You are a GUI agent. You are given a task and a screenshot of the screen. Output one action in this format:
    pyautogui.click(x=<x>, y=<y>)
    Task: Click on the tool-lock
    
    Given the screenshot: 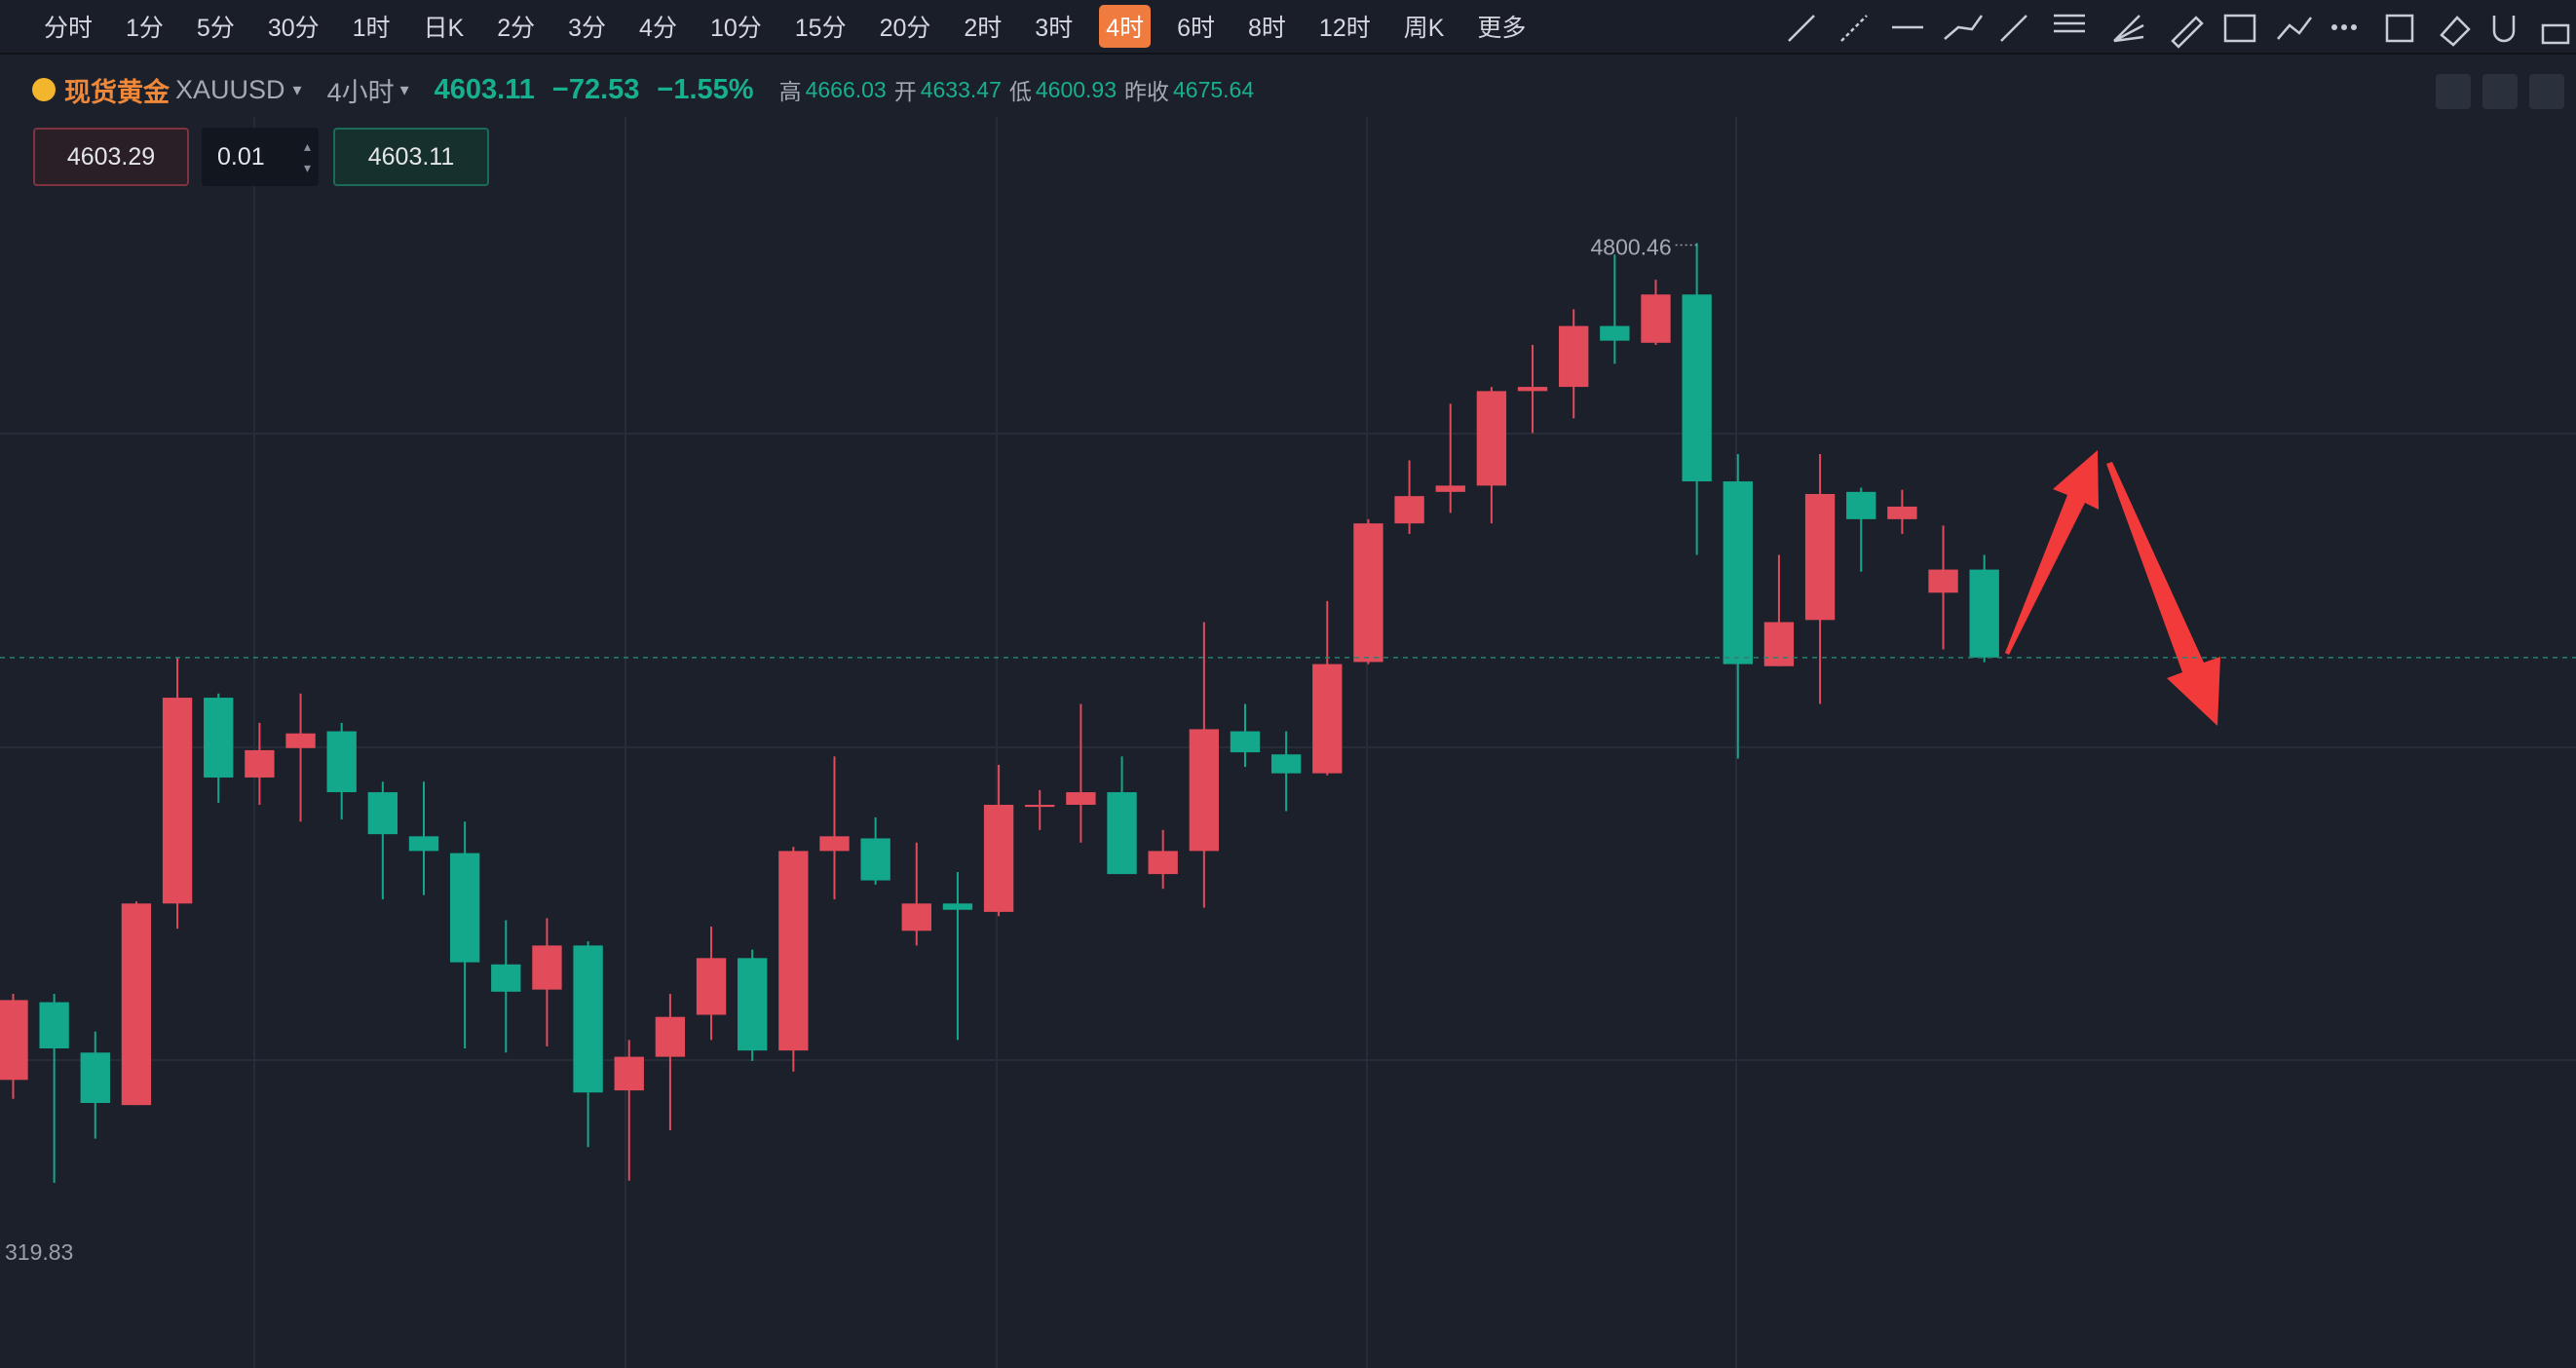 What is the action you would take?
    pyautogui.click(x=2555, y=34)
    